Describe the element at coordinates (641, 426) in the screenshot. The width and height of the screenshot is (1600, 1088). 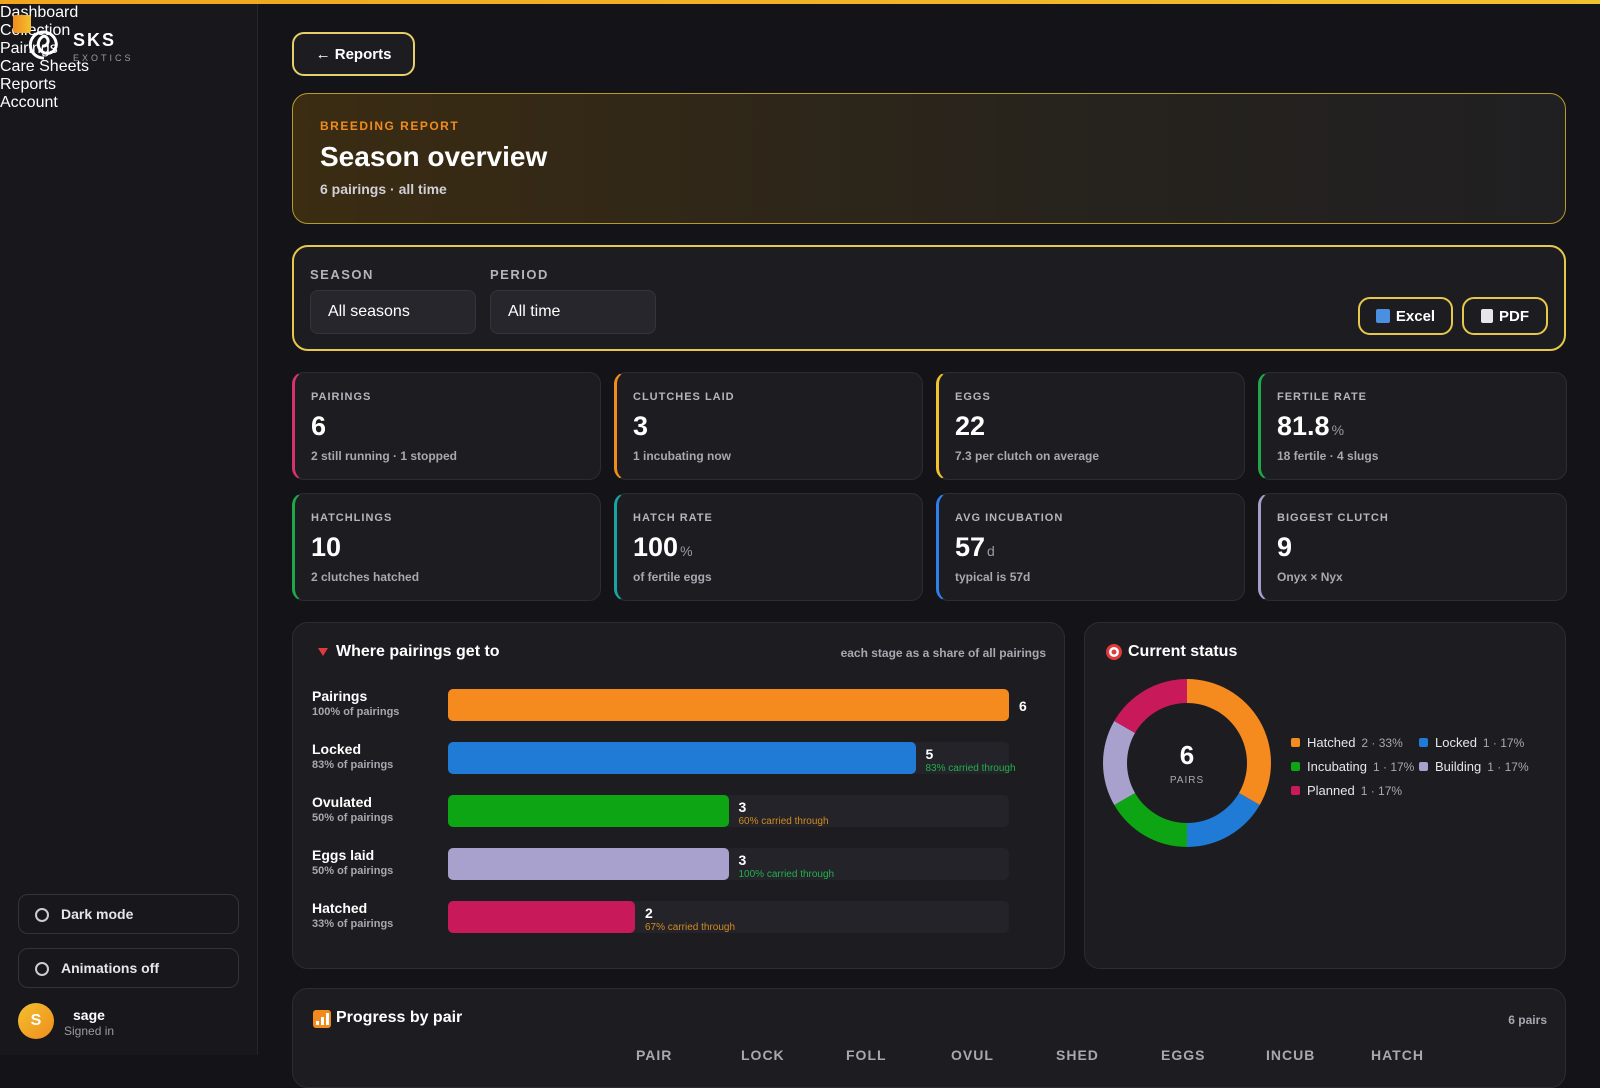
I see `stat-value: 3` at that location.